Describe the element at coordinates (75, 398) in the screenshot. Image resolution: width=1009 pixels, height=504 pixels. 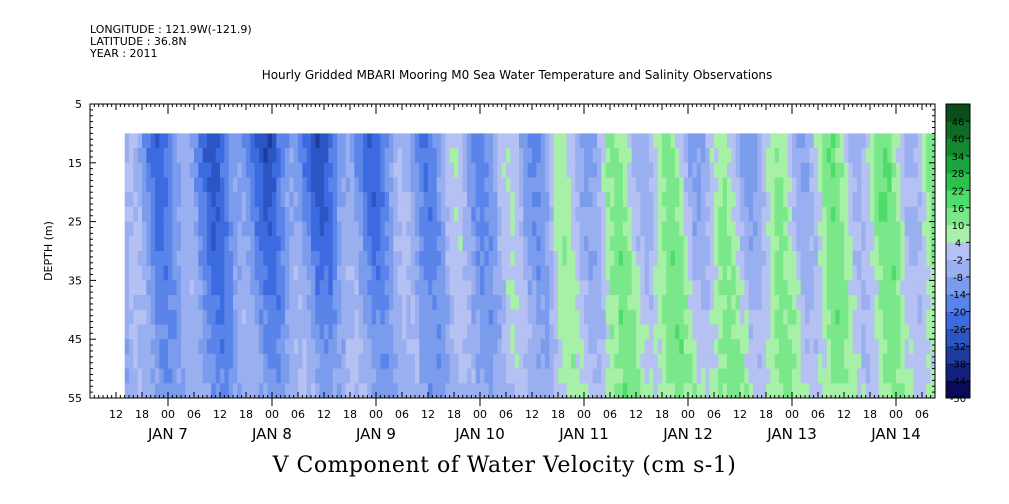
I see `y-tick-label: 55` at that location.